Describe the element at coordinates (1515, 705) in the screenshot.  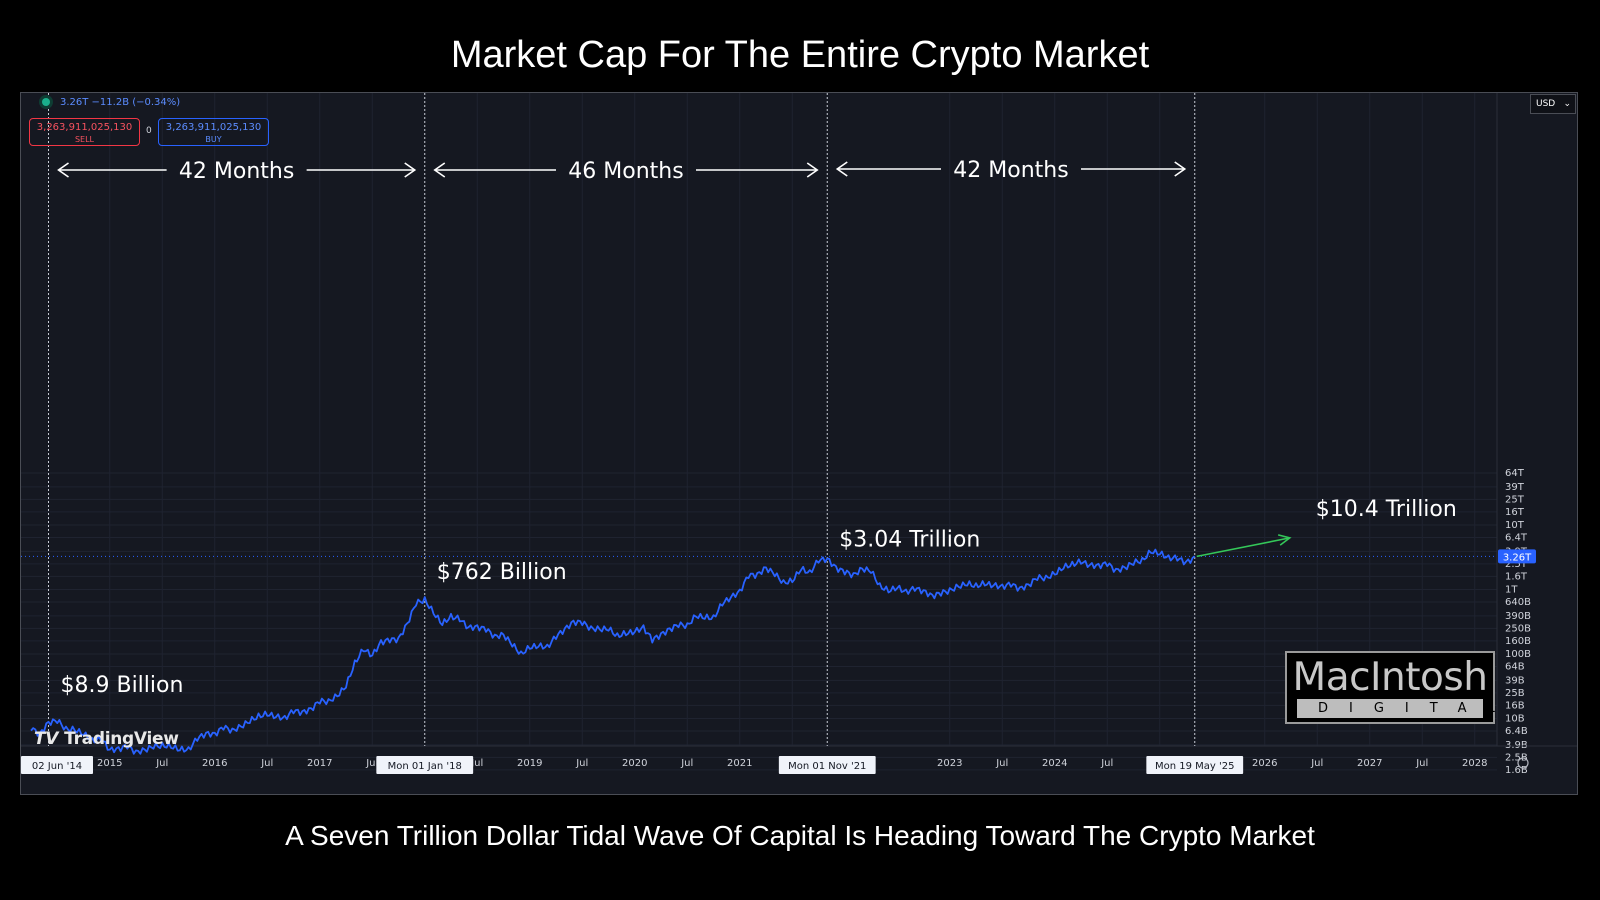
I see `y-tick-label: 16B` at that location.